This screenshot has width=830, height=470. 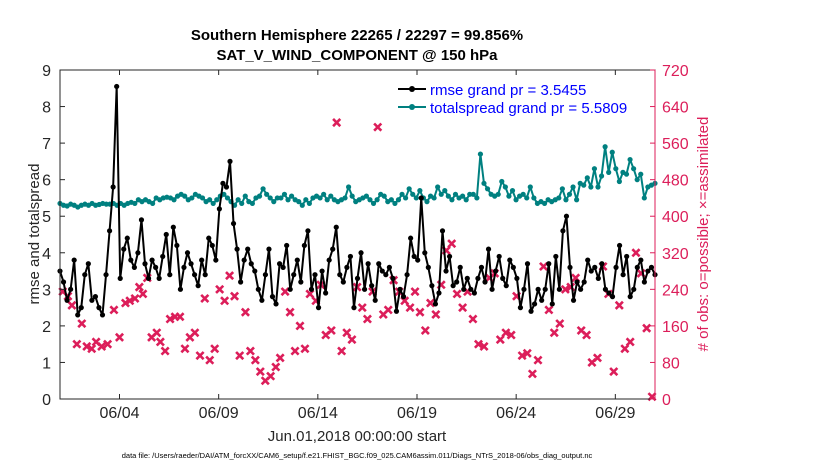 What do you see at coordinates (53, 236) in the screenshot?
I see `y-axis-left: 0 1 2 3 4 5 6 7 8 9` at bounding box center [53, 236].